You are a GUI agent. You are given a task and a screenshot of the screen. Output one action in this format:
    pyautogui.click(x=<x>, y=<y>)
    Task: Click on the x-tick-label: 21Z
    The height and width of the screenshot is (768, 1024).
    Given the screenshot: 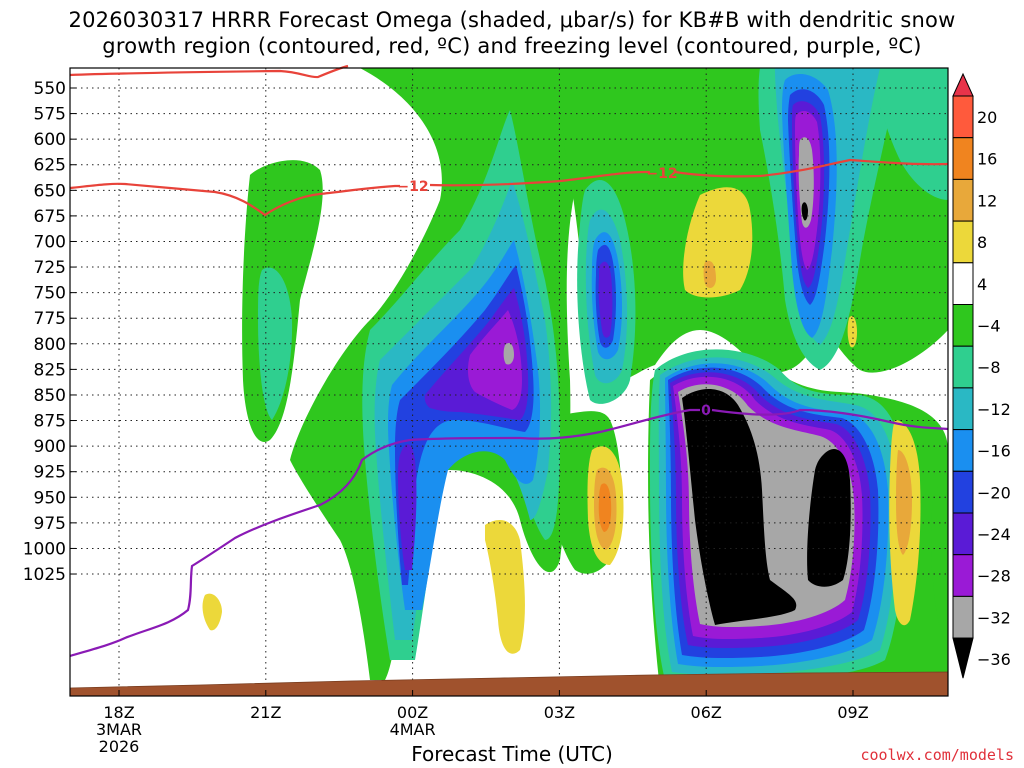 What is the action you would take?
    pyautogui.click(x=265, y=712)
    